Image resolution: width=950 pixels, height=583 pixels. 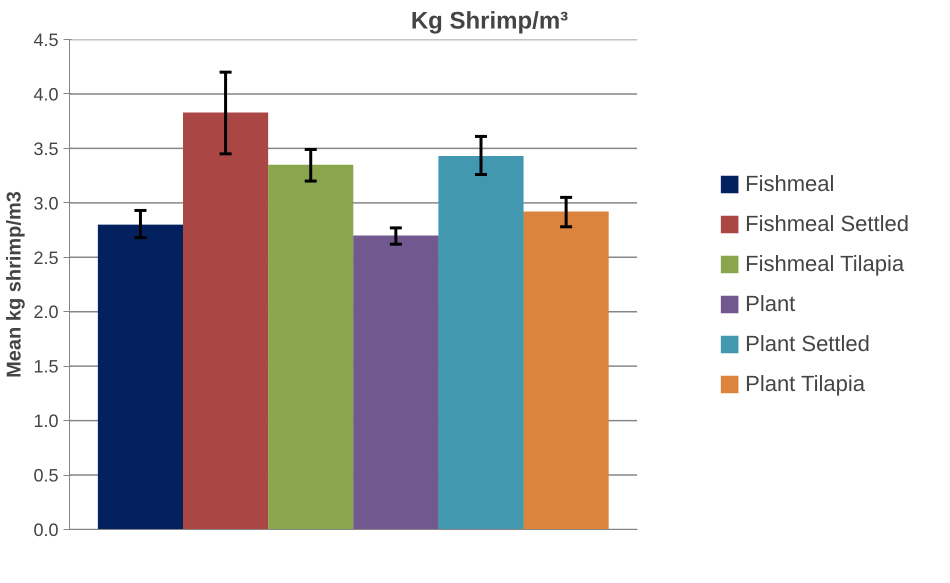 I want to click on y-tick-label: 3.5, so click(x=46, y=148).